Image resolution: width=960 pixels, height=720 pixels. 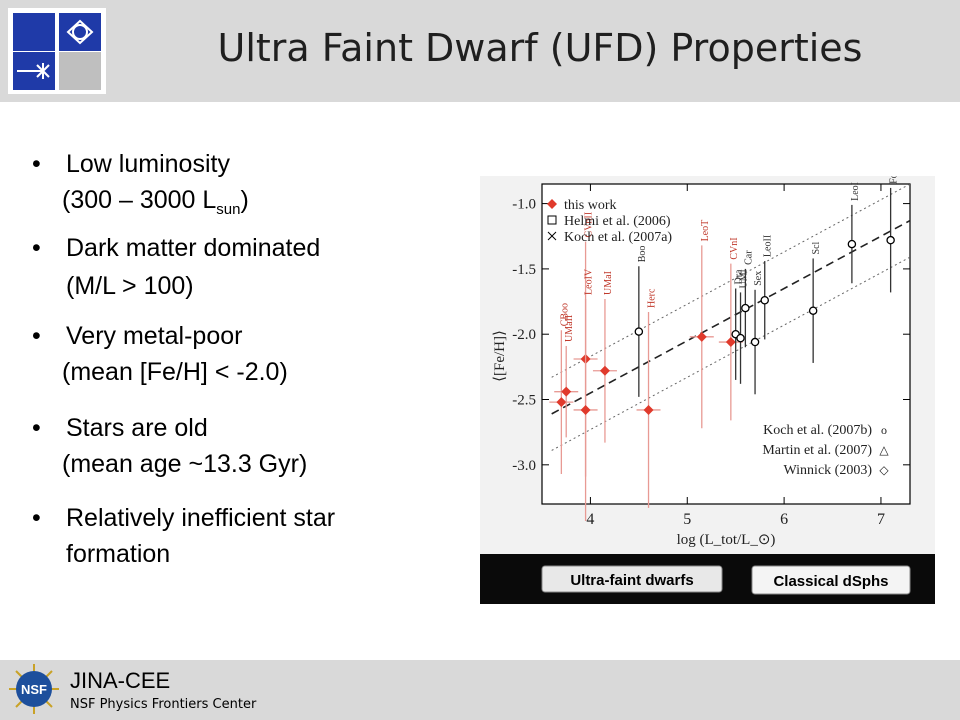 I want to click on point-label: Car, so click(x=748, y=257).